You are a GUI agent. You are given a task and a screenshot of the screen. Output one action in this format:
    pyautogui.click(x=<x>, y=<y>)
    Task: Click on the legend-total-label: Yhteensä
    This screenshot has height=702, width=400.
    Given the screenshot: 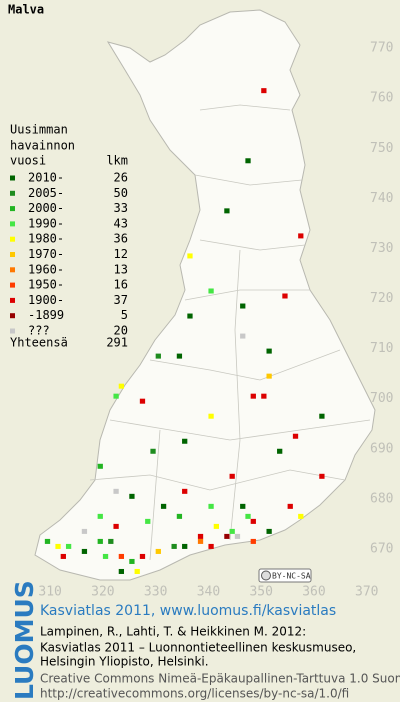 What is the action you would take?
    pyautogui.click(x=39, y=343)
    